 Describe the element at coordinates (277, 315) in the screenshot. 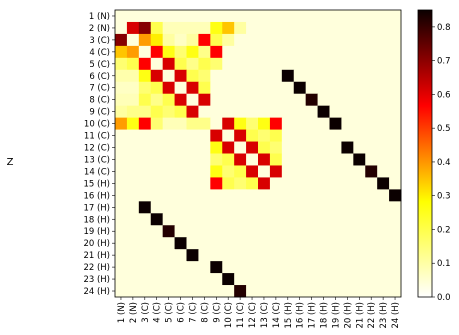

I see `x-tick-label: 14 (C)` at that location.